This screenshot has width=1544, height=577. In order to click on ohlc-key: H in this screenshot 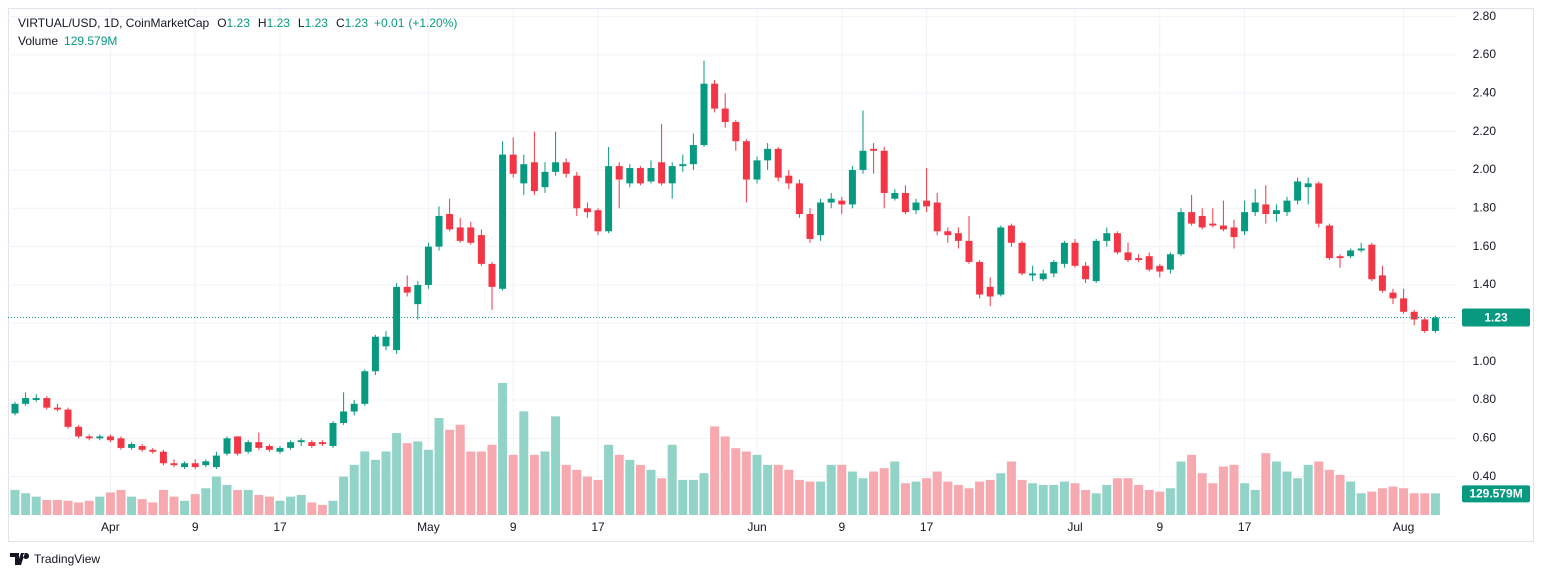, I will do `click(262, 23)`.